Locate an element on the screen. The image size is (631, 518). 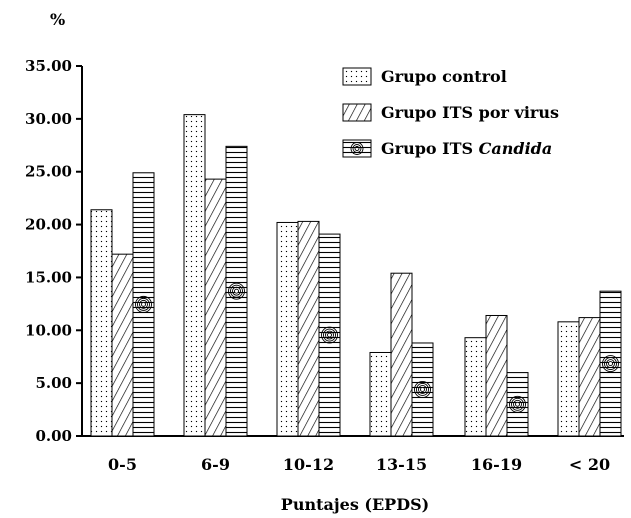
y-tick-label: 15.00 is located at coordinates (48, 277).